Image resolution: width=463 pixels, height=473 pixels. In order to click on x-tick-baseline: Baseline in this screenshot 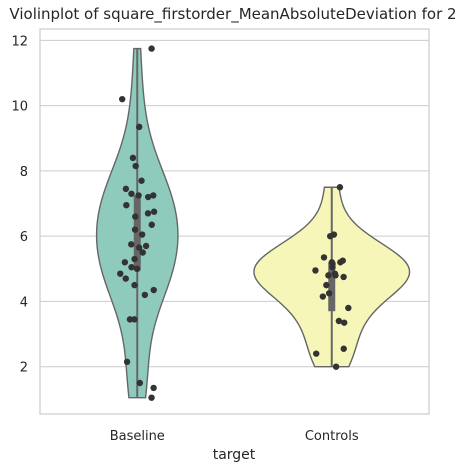, I will do `click(137, 436)`.